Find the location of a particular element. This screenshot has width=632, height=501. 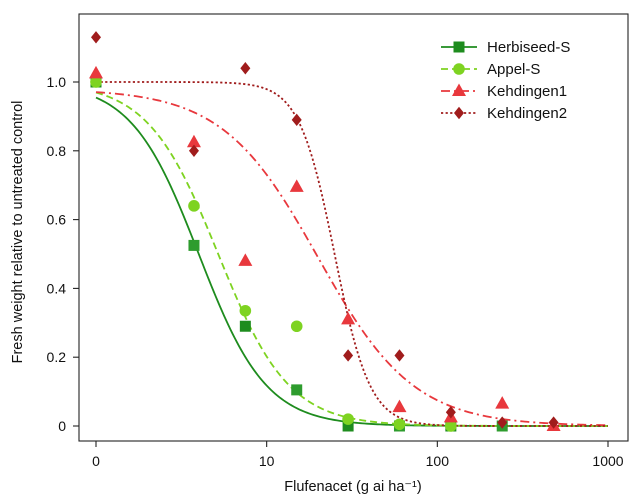

x-axis-label: Flufenacet (g ai ha⁻¹) is located at coordinates (352, 487).